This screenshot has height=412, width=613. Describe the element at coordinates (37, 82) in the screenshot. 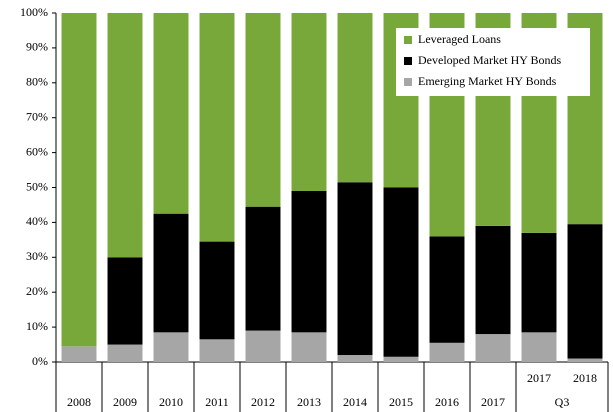

I see `y-tick-label: 80%` at that location.